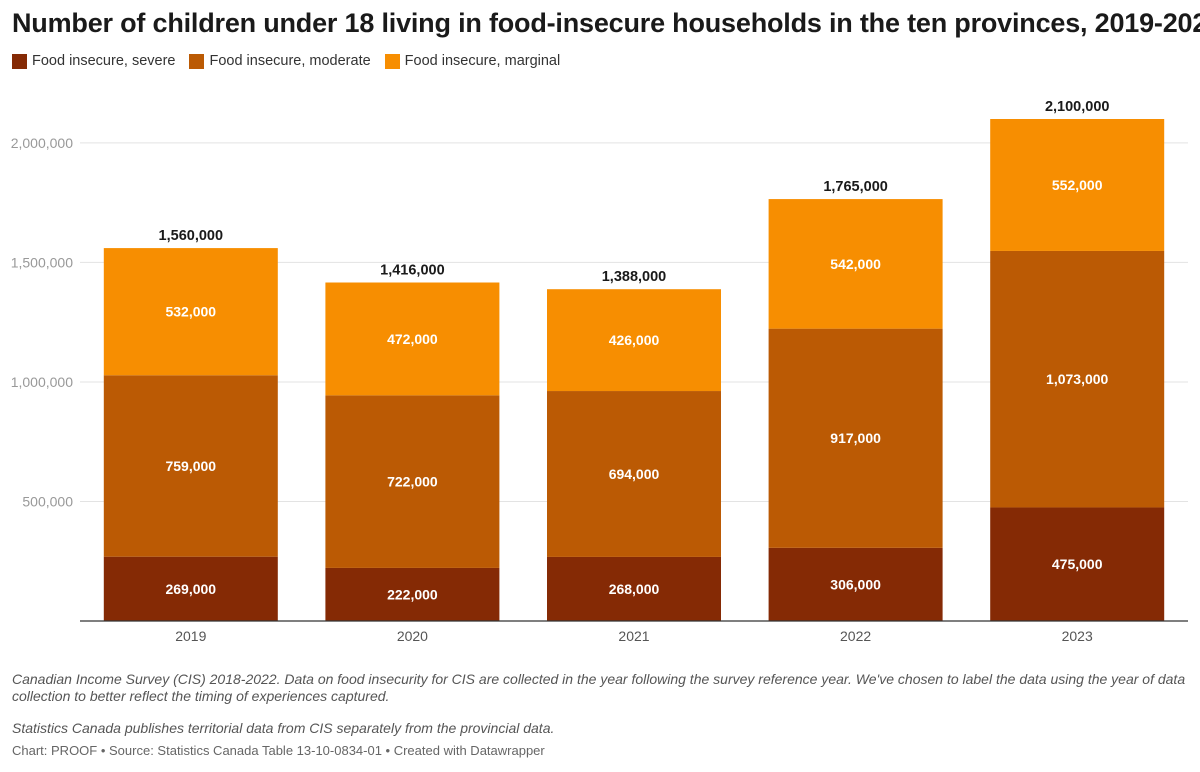  I want to click on y-tick-label: 1,000,000, so click(42, 382).